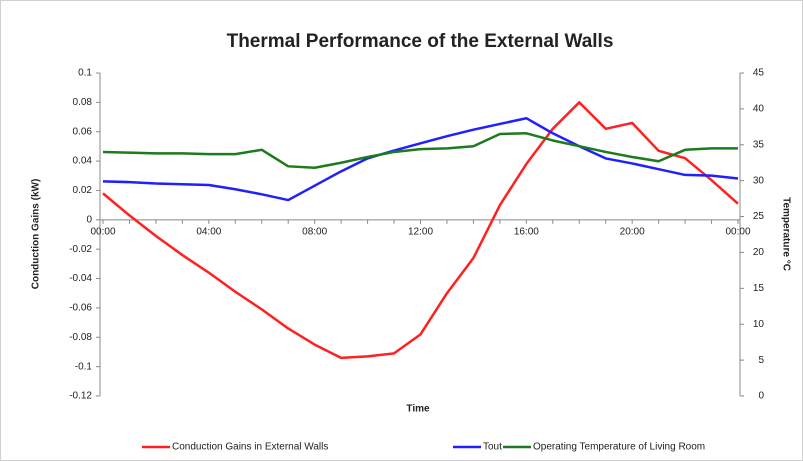 The width and height of the screenshot is (803, 461). What do you see at coordinates (89, 219) in the screenshot?
I see `y-tick-label: 0` at bounding box center [89, 219].